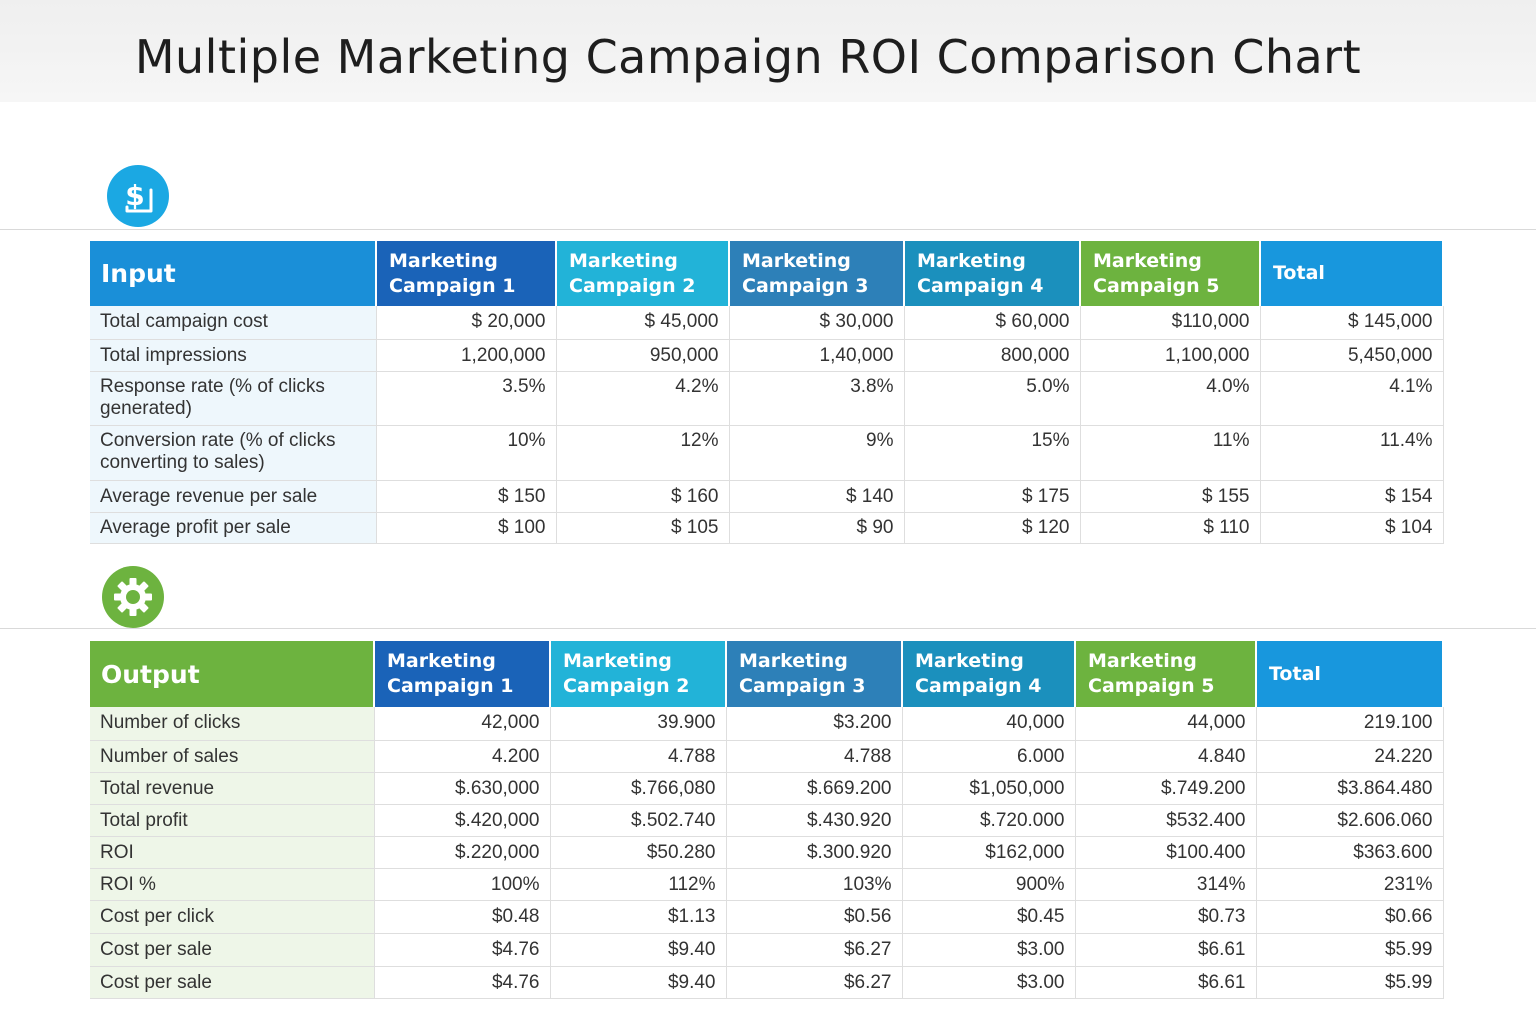 The image size is (1536, 1024). What do you see at coordinates (992, 398) in the screenshot?
I see `table-cell: 5.0%` at bounding box center [992, 398].